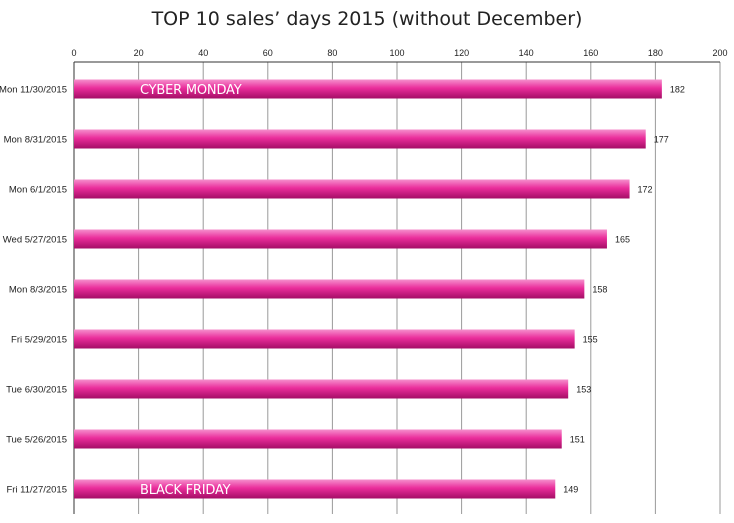  What do you see at coordinates (73, 53) in the screenshot?
I see `x-tick-label: 0` at bounding box center [73, 53].